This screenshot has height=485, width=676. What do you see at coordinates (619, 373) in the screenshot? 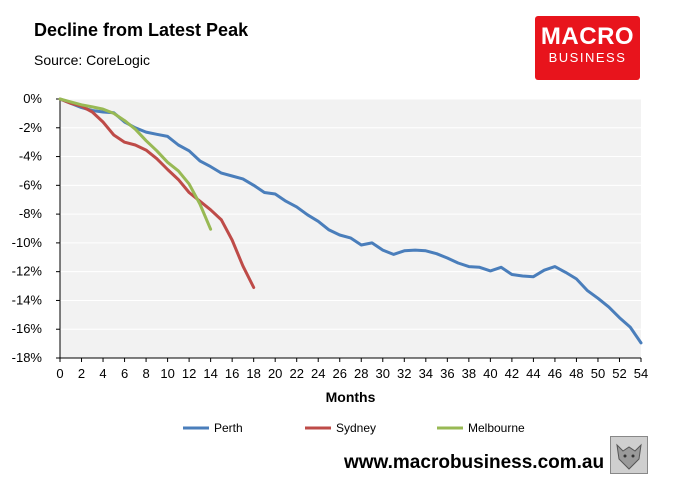
I see `x-tick-label: 52` at bounding box center [619, 373].